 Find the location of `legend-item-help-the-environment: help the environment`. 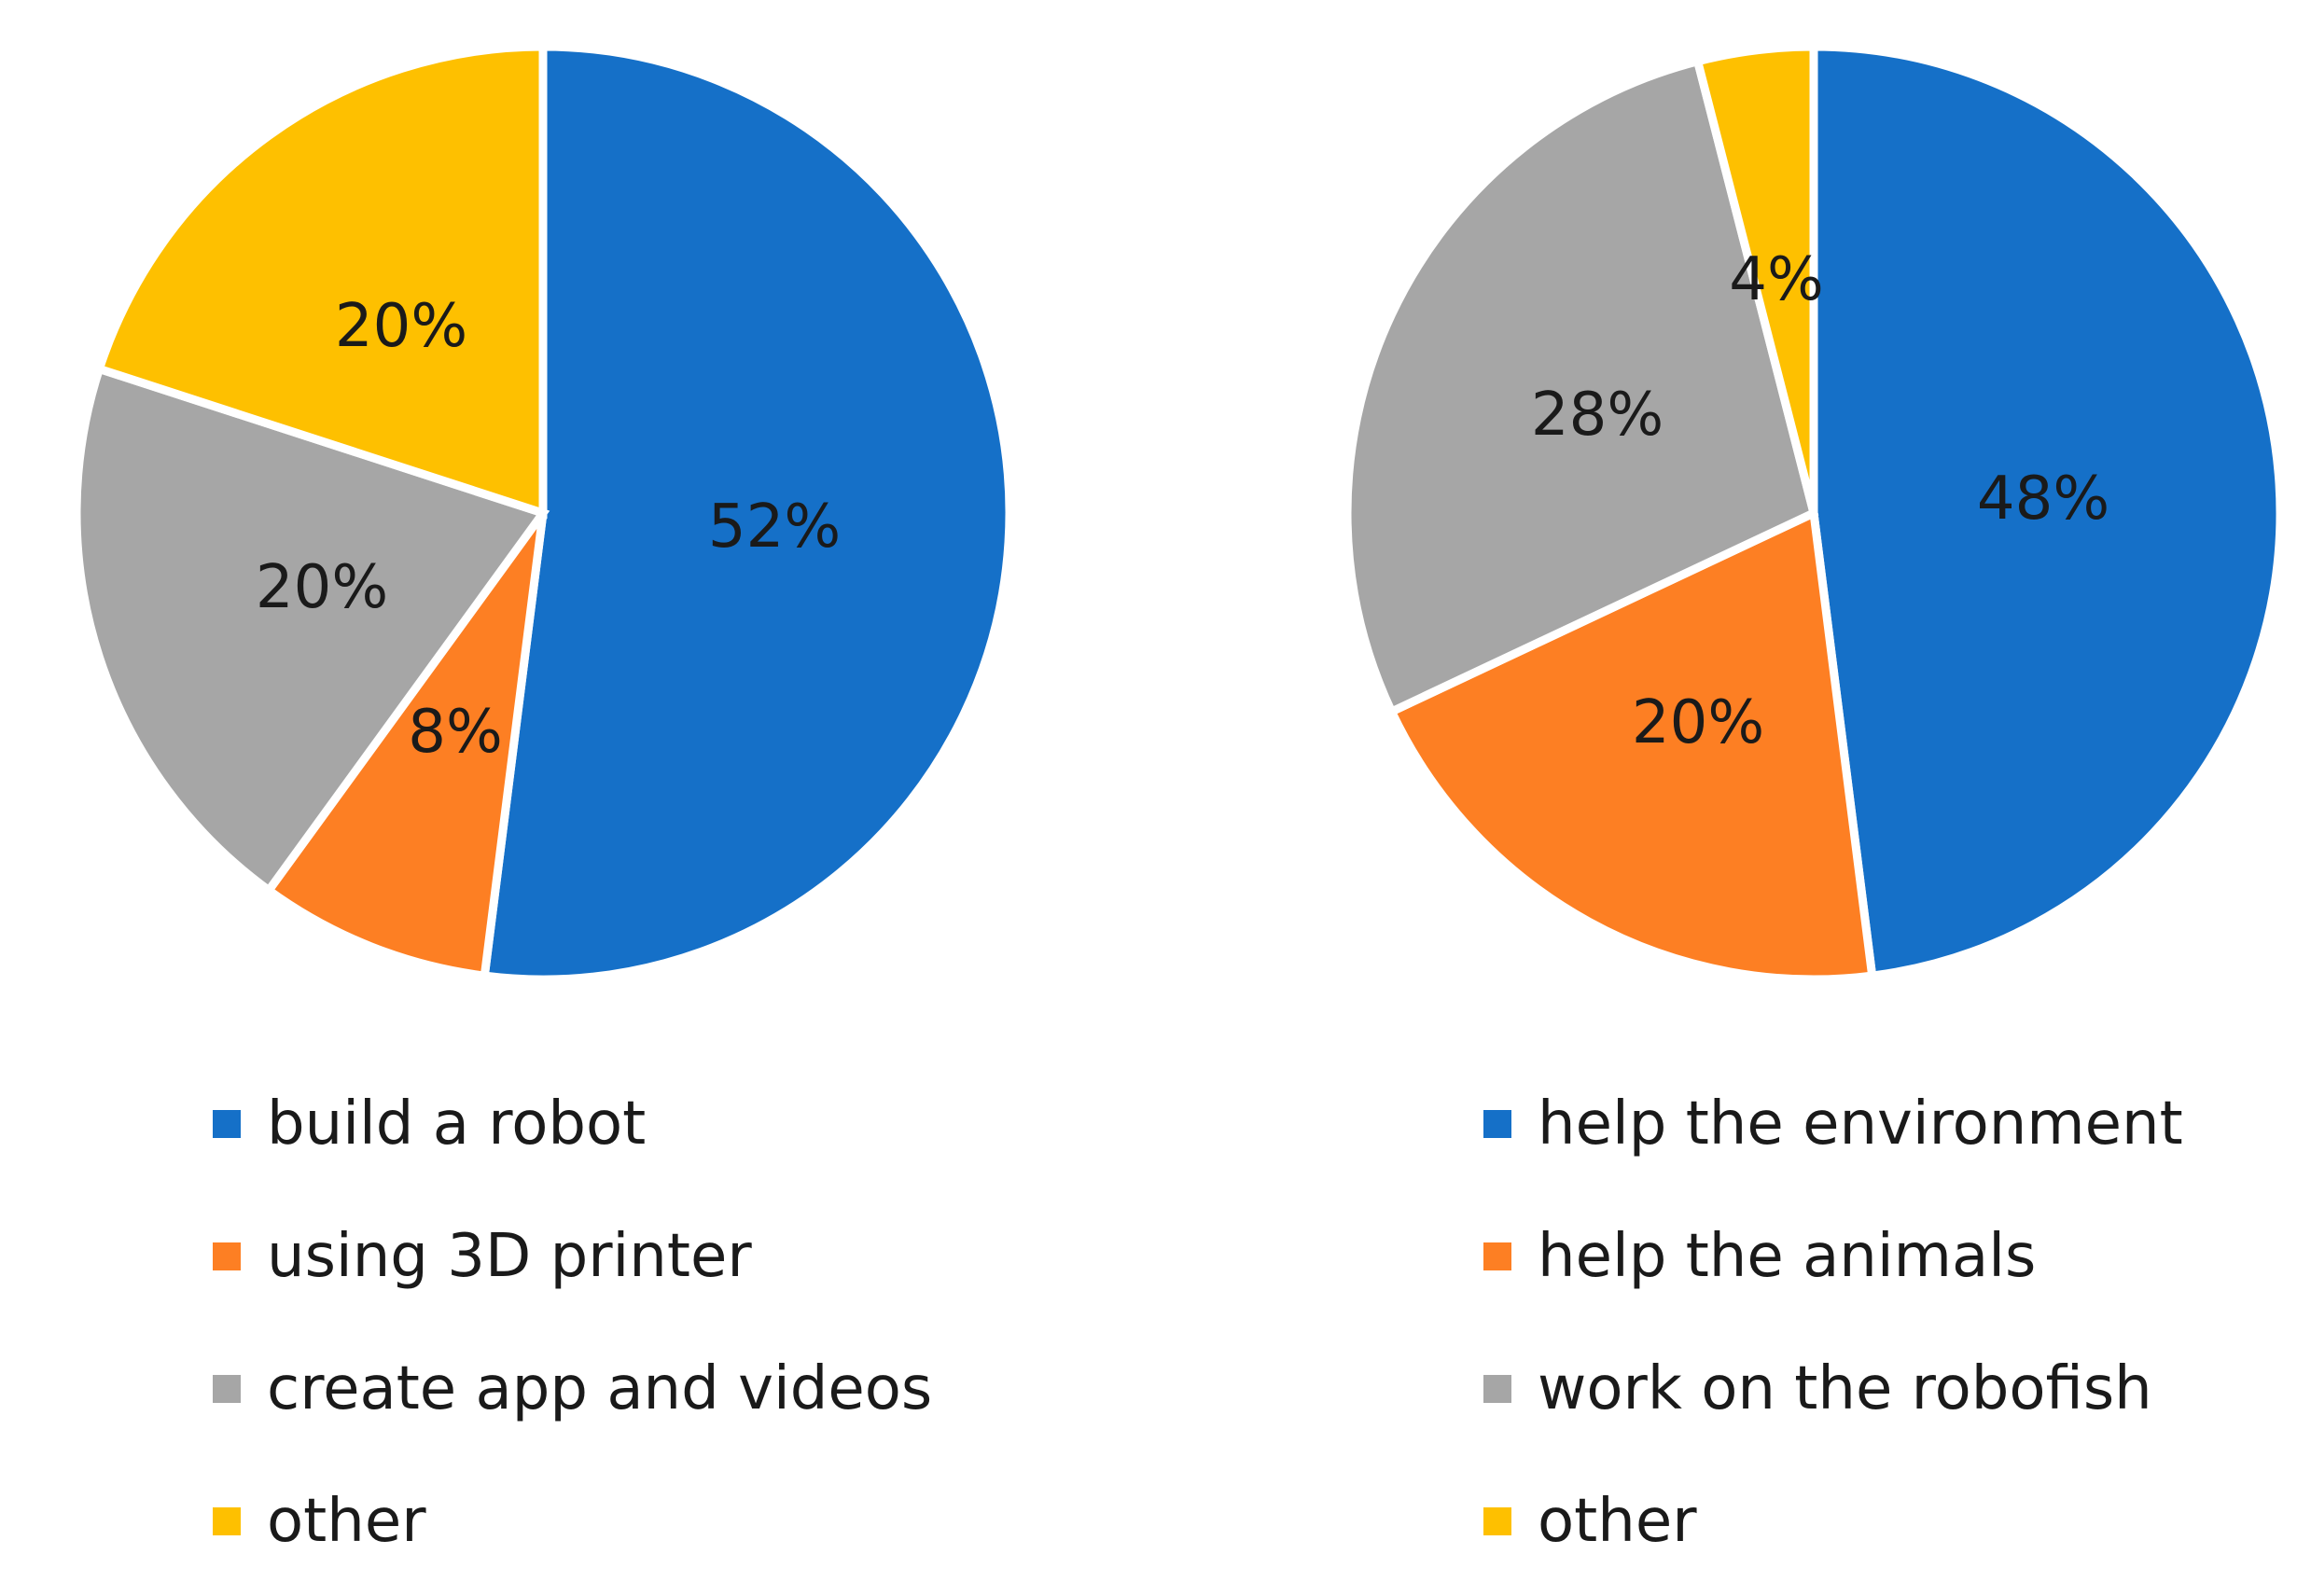

legend-item-help-the-environment: help the environment is located at coordinates (1833, 1124).